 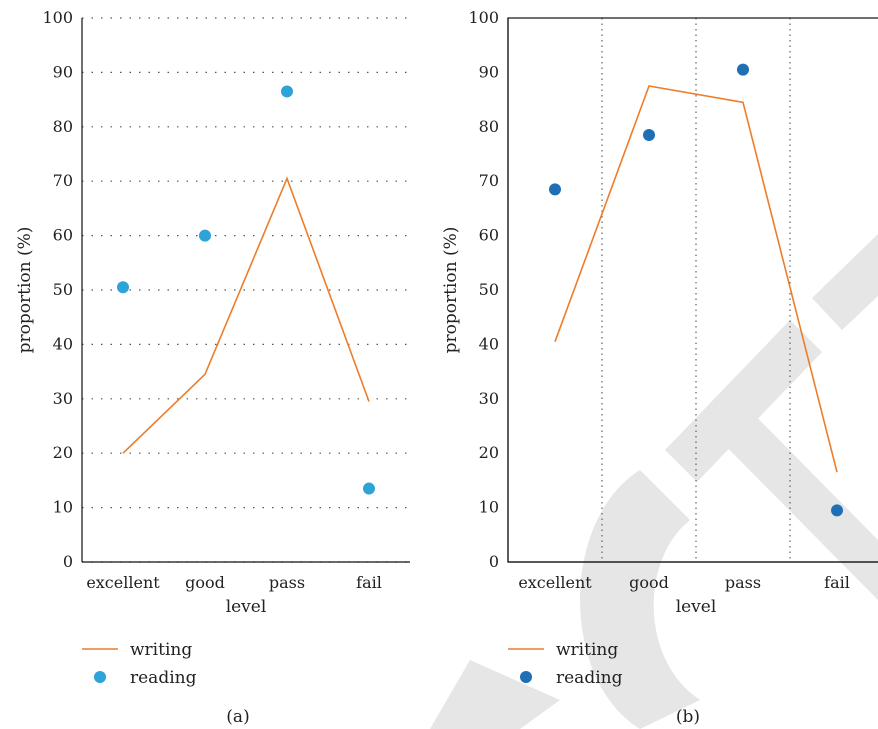 What do you see at coordinates (246, 315) in the screenshot?
I see `writing-series-line` at bounding box center [246, 315].